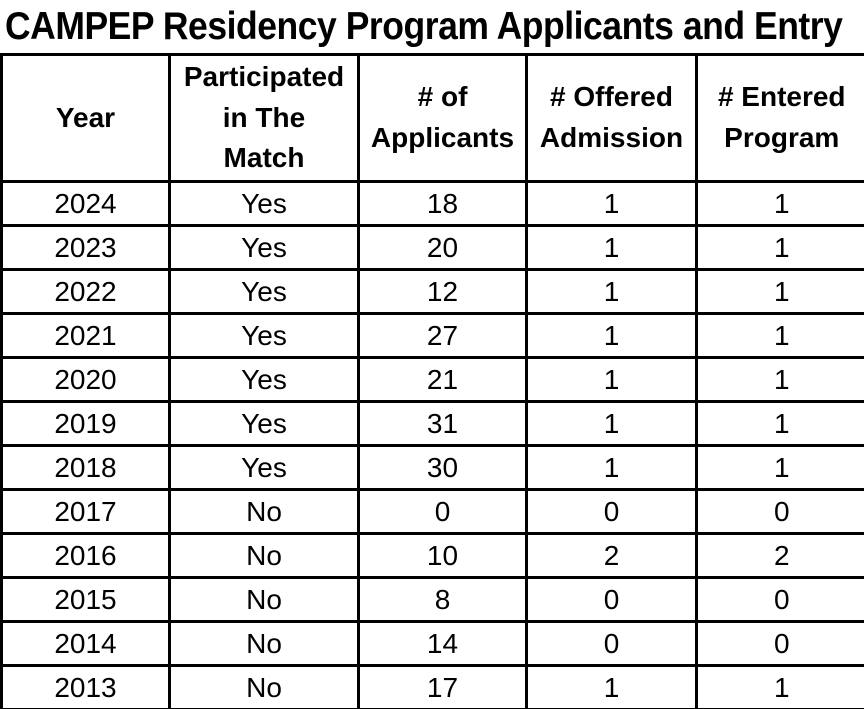  Describe the element at coordinates (442, 335) in the screenshot. I see `table-cell: 27` at that location.